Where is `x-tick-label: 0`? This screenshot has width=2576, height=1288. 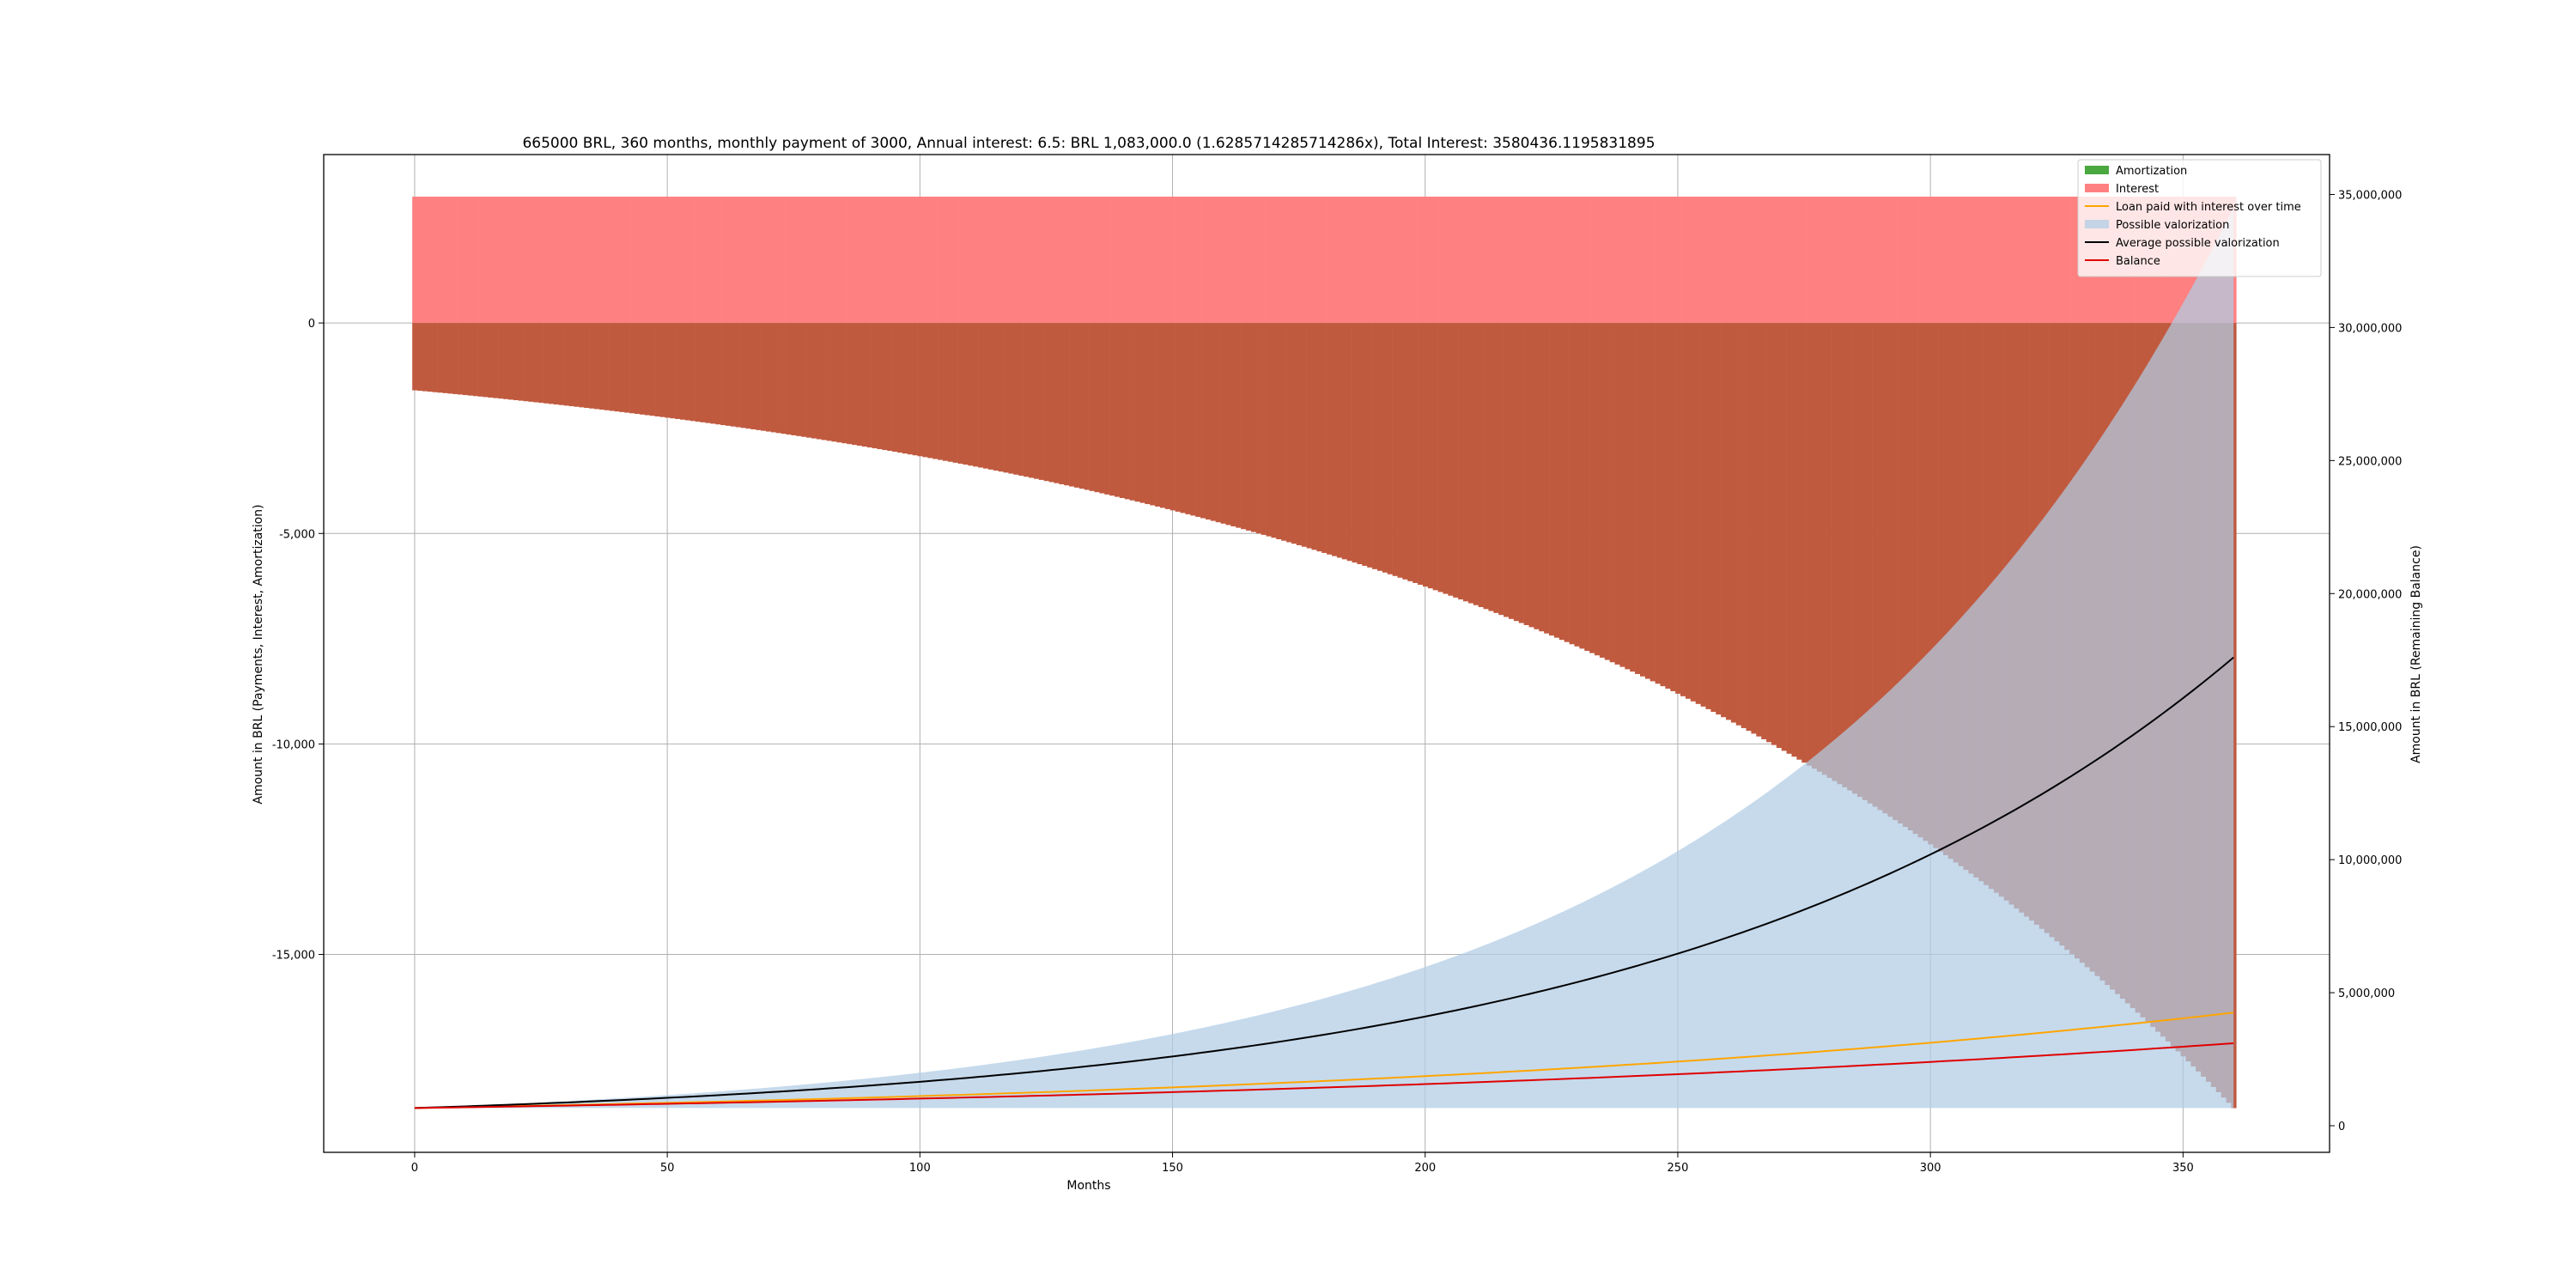 x-tick-label: 0 is located at coordinates (414, 1169).